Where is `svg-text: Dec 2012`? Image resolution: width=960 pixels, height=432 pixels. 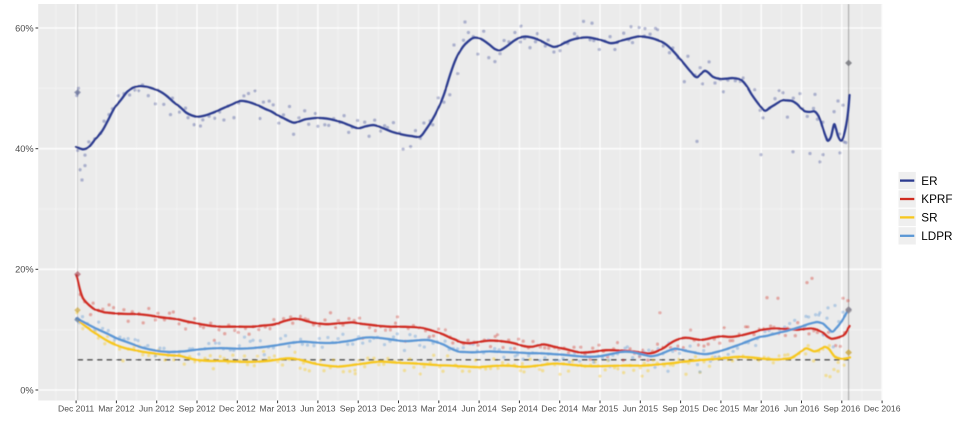
svg-text: Dec 2012 is located at coordinates (237, 408).